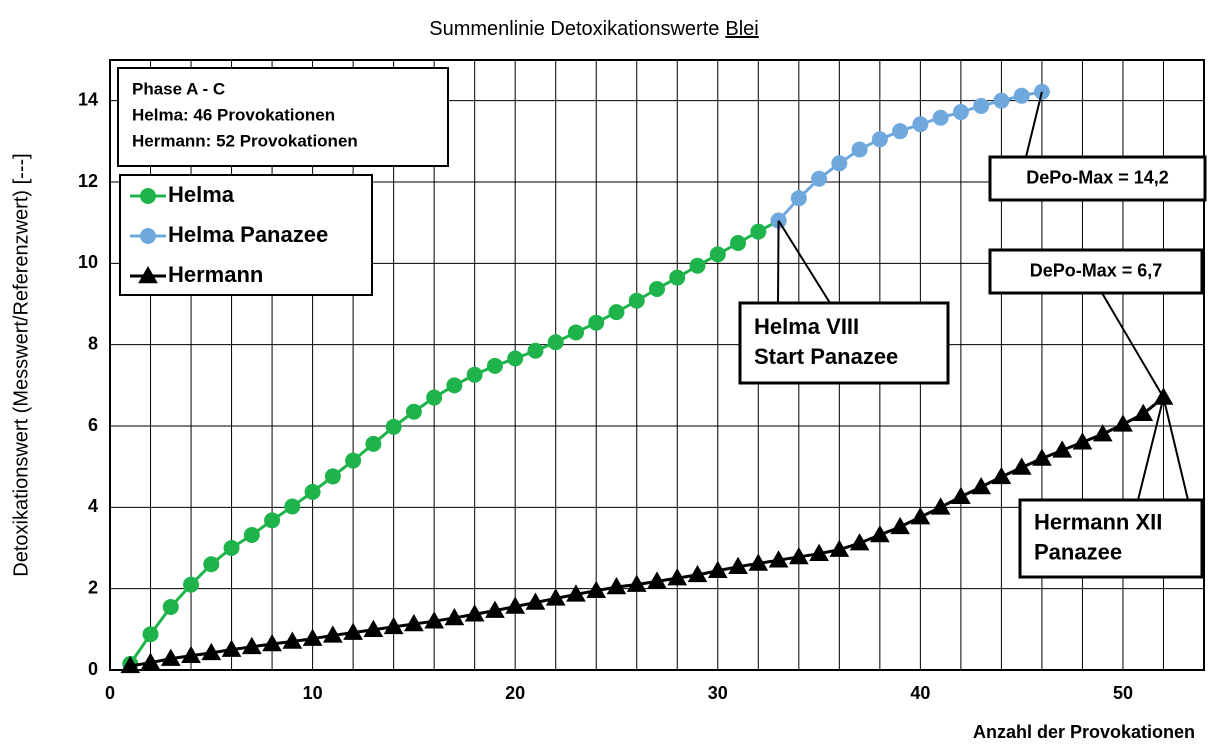 This screenshot has height=744, width=1223. Describe the element at coordinates (93, 425) in the screenshot. I see `y-tick-label: 6` at that location.